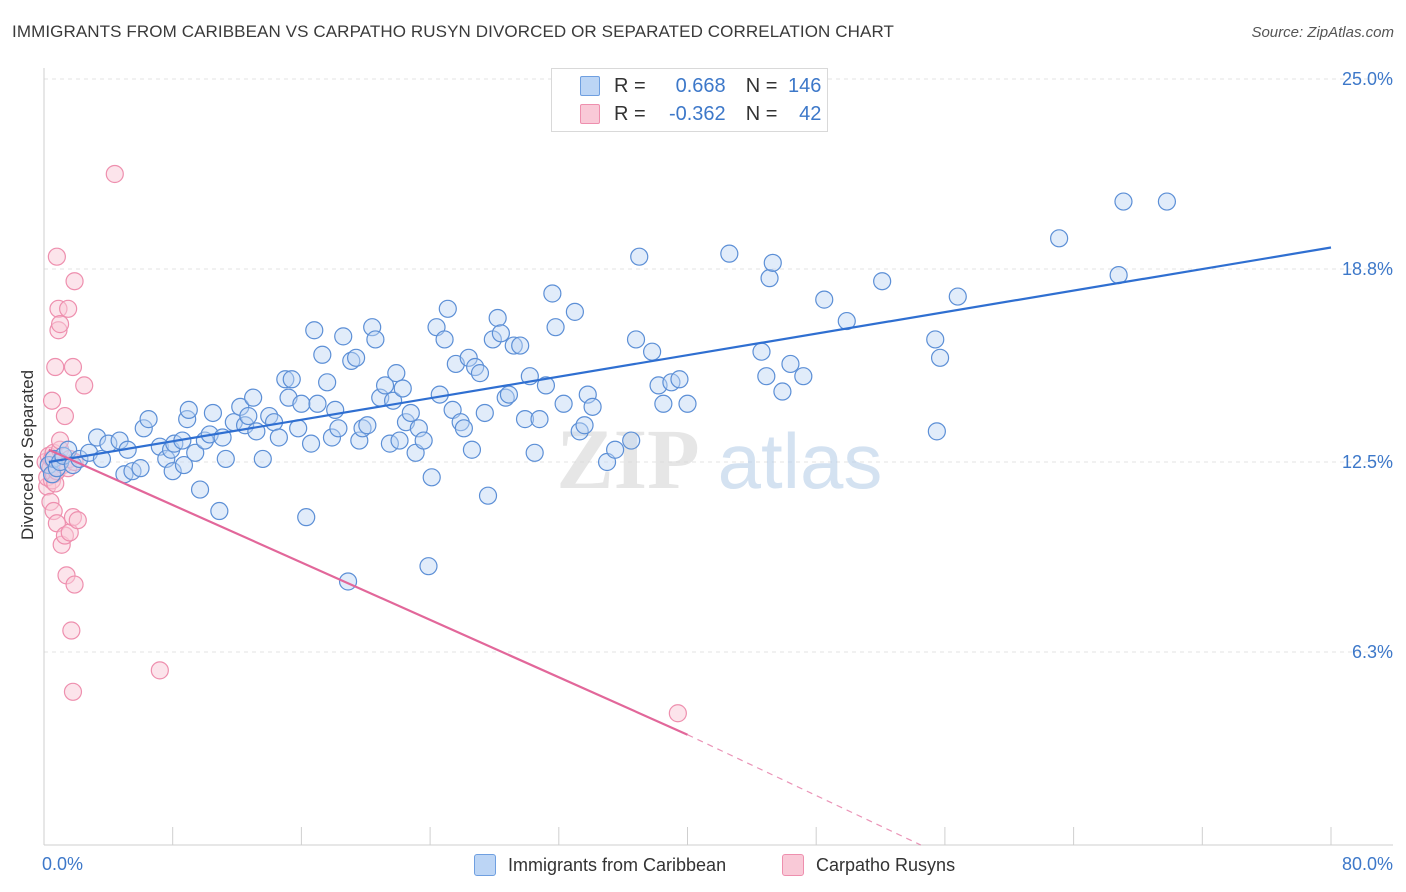 The height and width of the screenshot is (892, 1406). I want to click on legend-r-label: R =, so click(630, 113).